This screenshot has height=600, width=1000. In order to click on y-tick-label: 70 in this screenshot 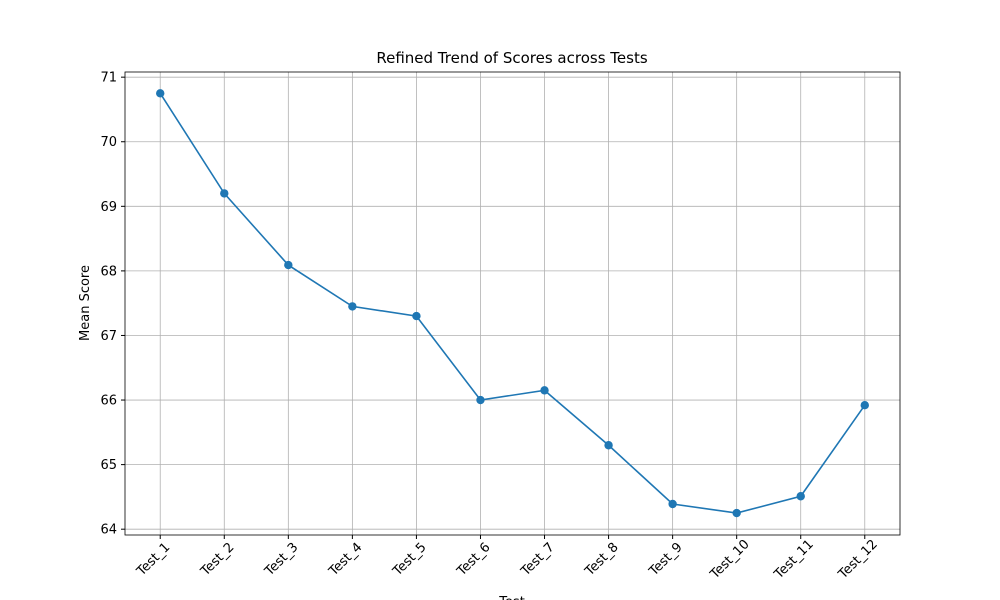, I will do `click(108, 142)`.